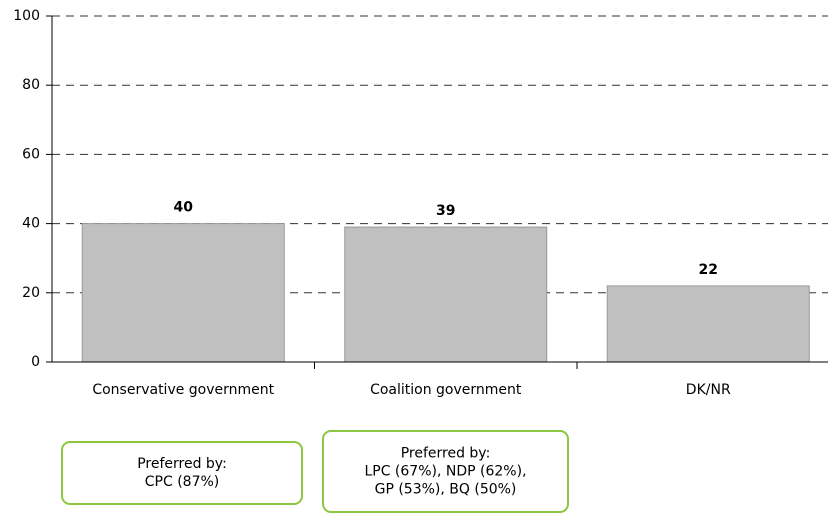 This screenshot has width=831, height=515. What do you see at coordinates (31, 224) in the screenshot?
I see `y-tick-label: 40` at bounding box center [31, 224].